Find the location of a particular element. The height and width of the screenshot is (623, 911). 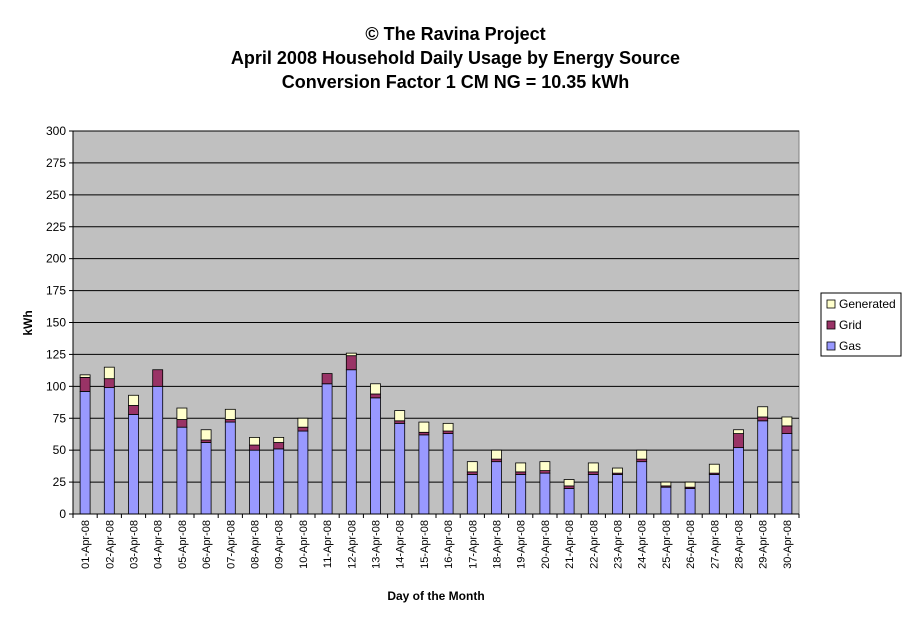

x-tick-label: 20-Apr-08 is located at coordinates (546, 544).